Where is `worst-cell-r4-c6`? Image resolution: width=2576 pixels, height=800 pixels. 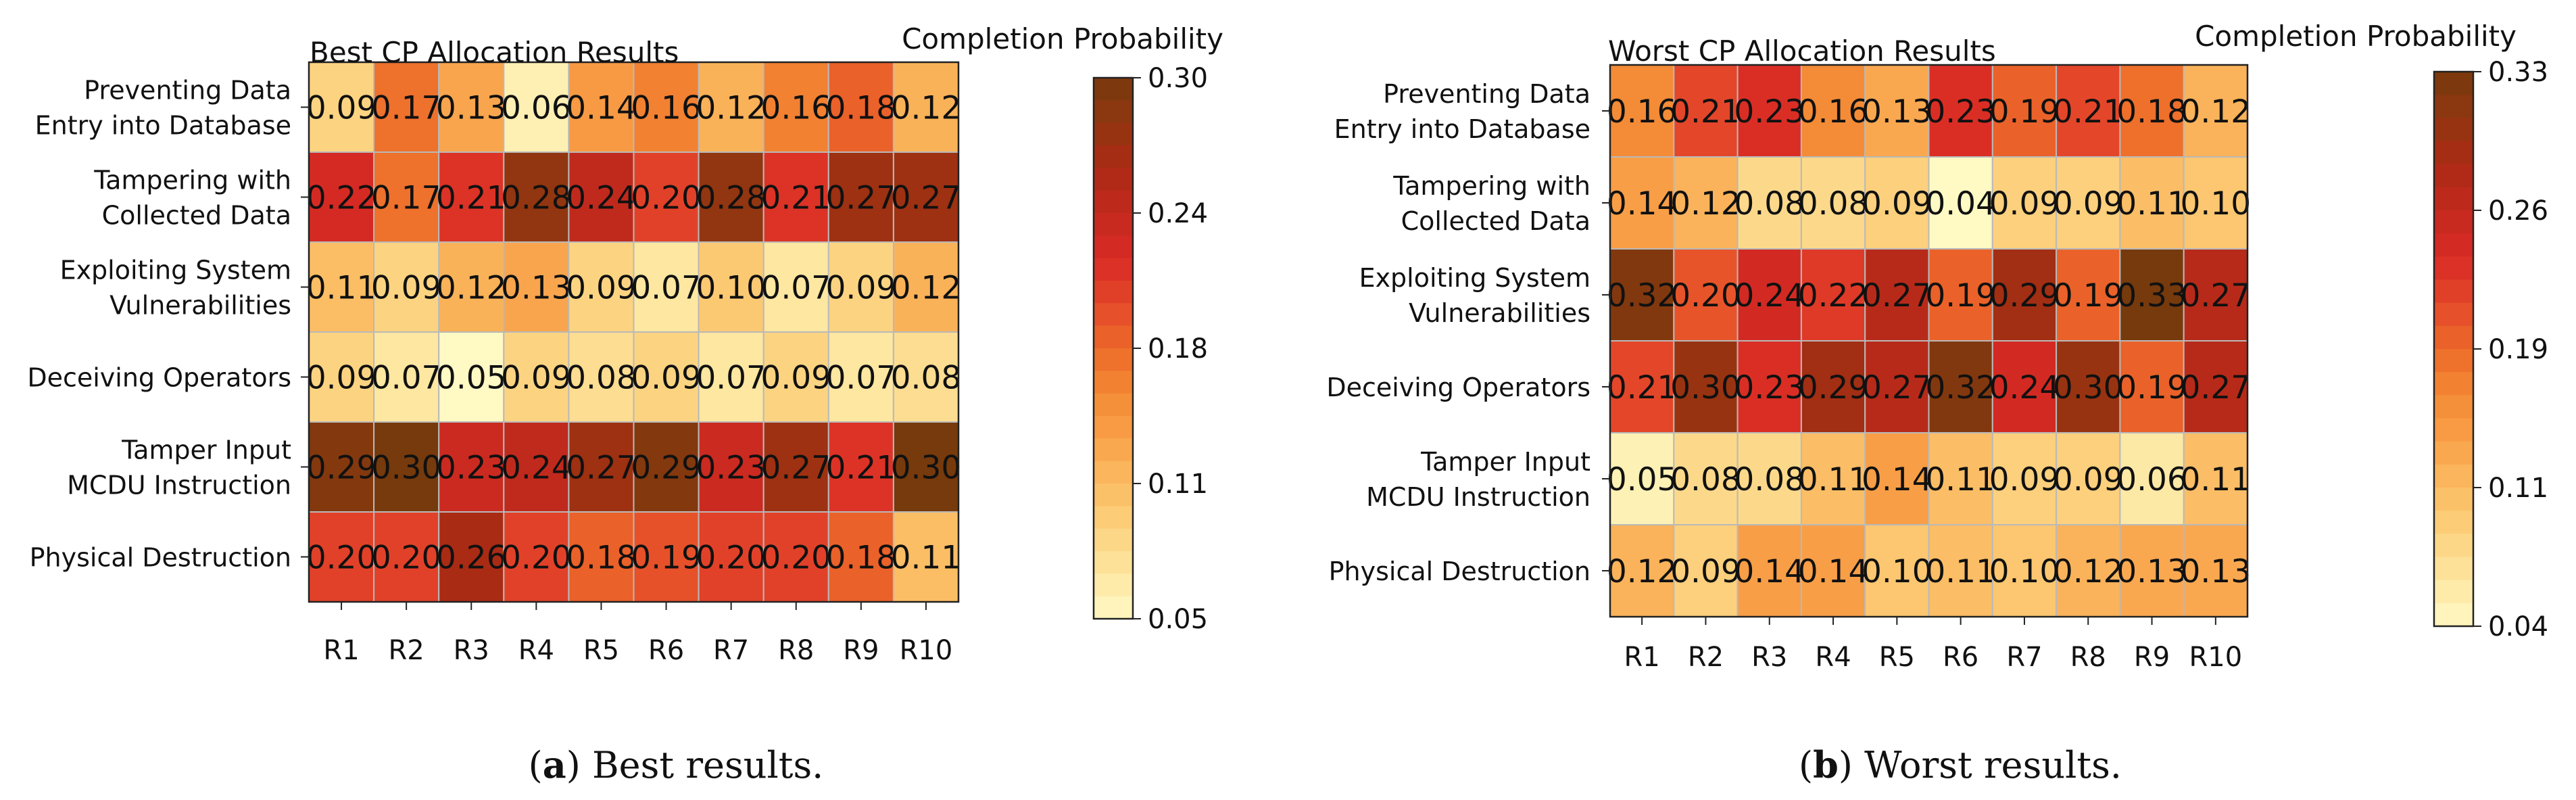
worst-cell-r4-c6 is located at coordinates (1960, 386).